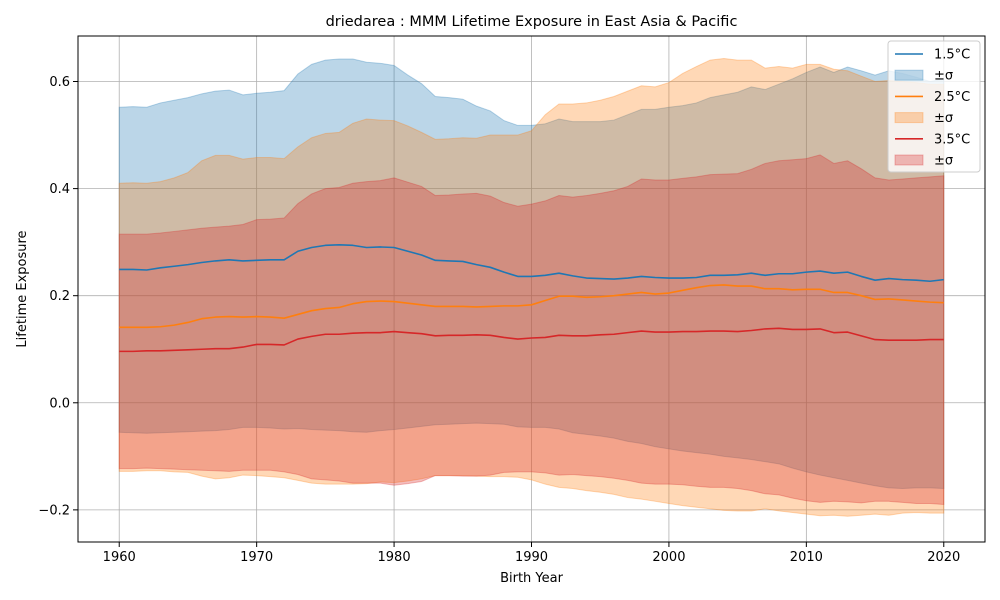 The height and width of the screenshot is (600, 1000). I want to click on y-tick-label: −0.2, so click(54, 510).